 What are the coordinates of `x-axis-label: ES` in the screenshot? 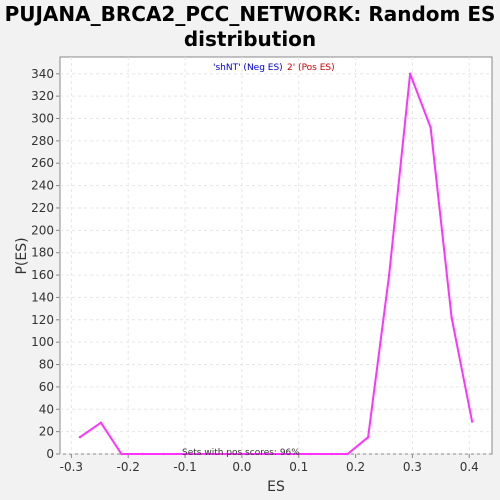 It's located at (276, 487).